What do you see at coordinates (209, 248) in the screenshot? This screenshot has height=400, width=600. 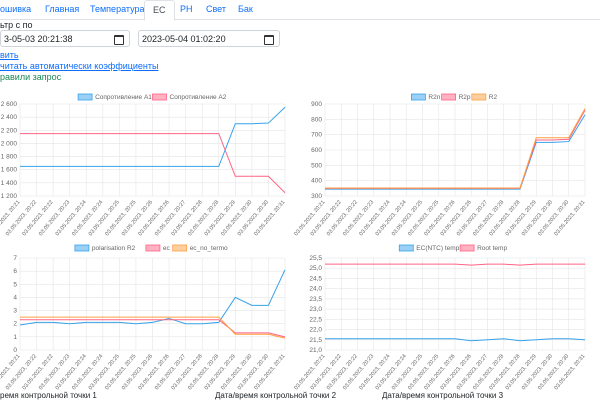 I see `legend-label: ec_no_termo` at bounding box center [209, 248].